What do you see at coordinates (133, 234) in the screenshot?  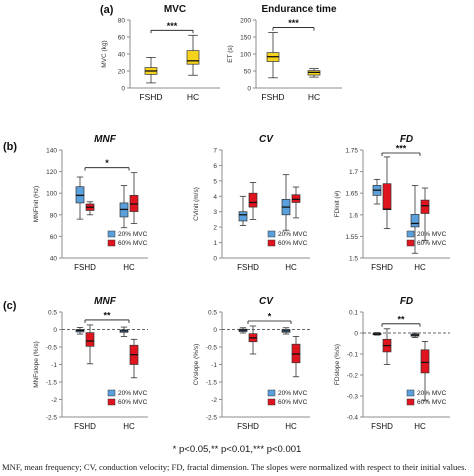 I see `panel-3-legend-label: 20% MVC` at bounding box center [133, 234].